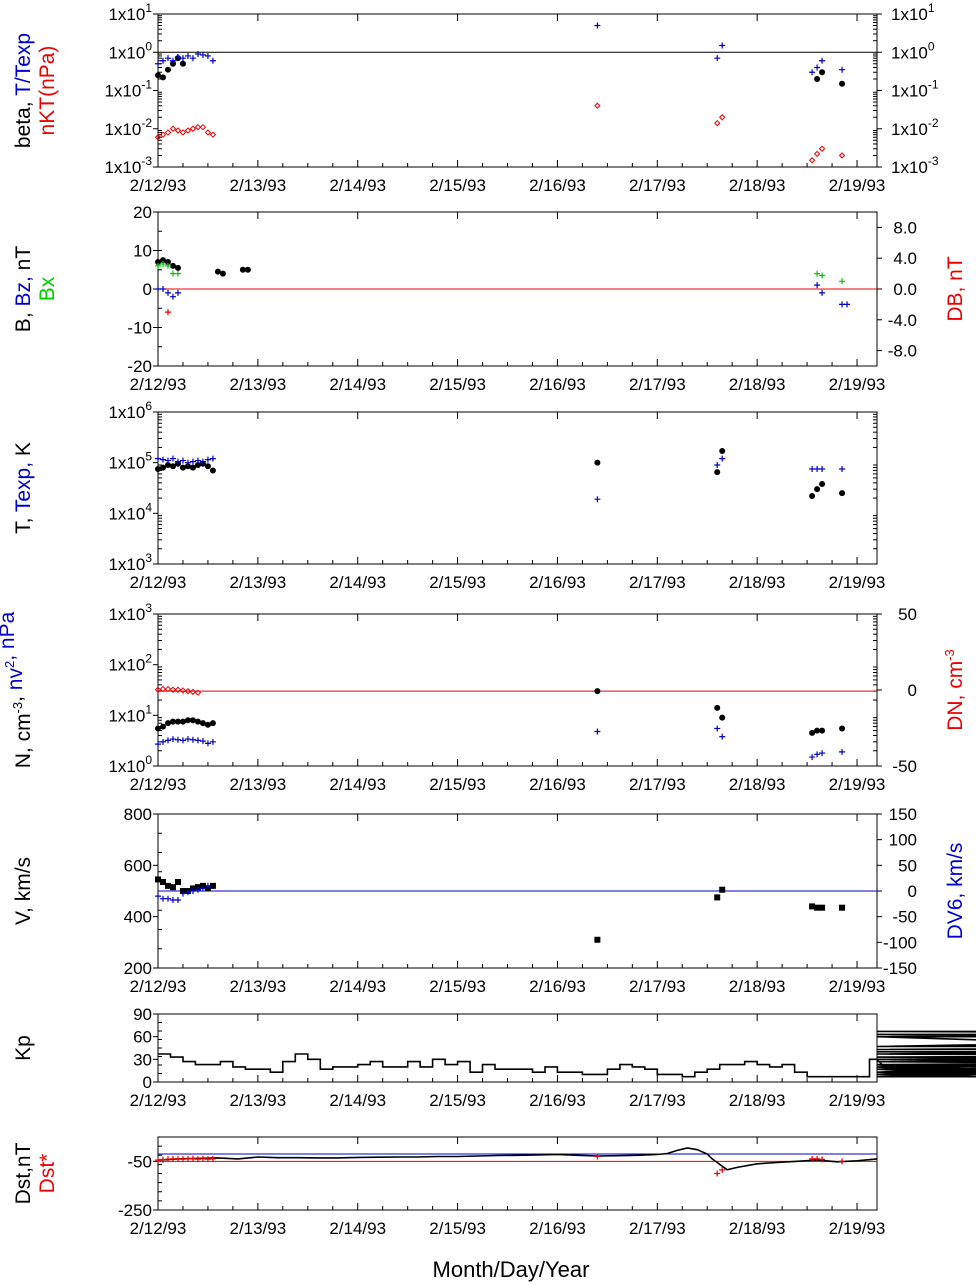  What do you see at coordinates (903, 840) in the screenshot?
I see `right-y-tick-label: 100` at bounding box center [903, 840].